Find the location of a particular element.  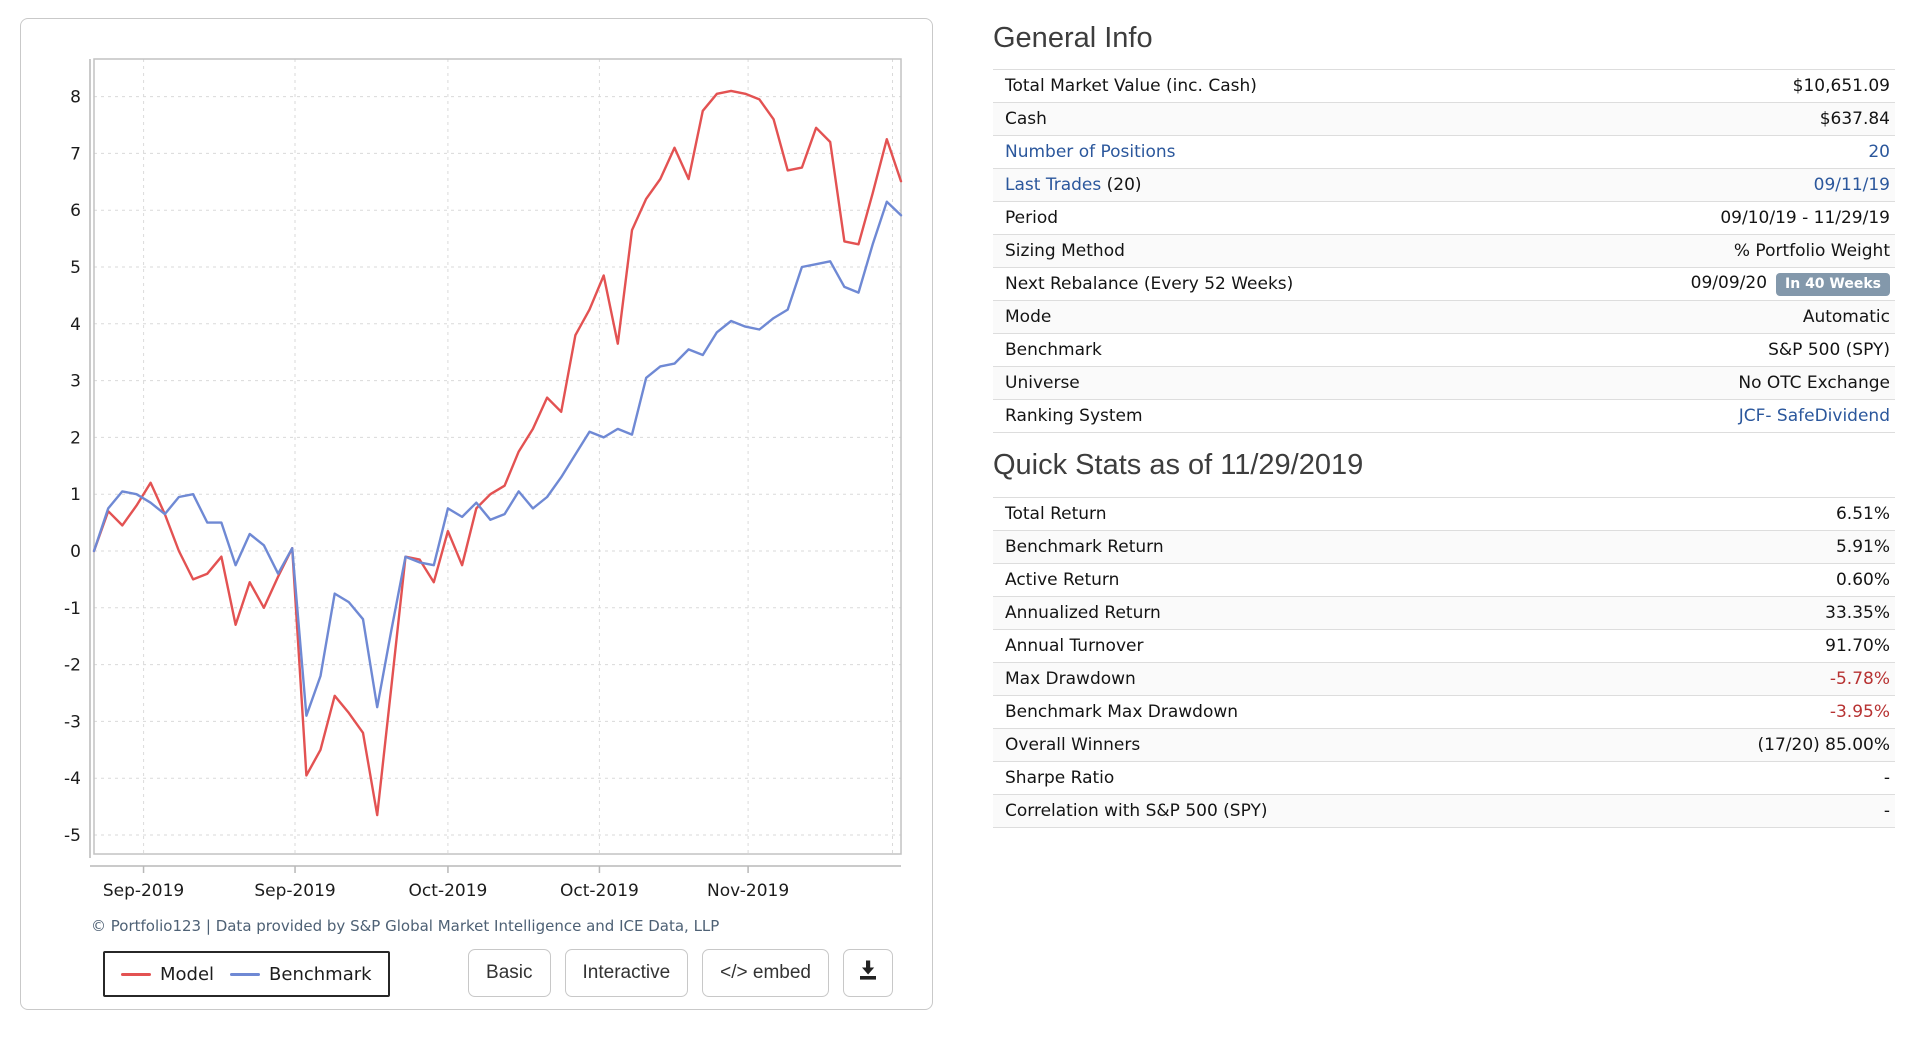

table-row: Universe No OTC Exchange is located at coordinates (1444, 384).